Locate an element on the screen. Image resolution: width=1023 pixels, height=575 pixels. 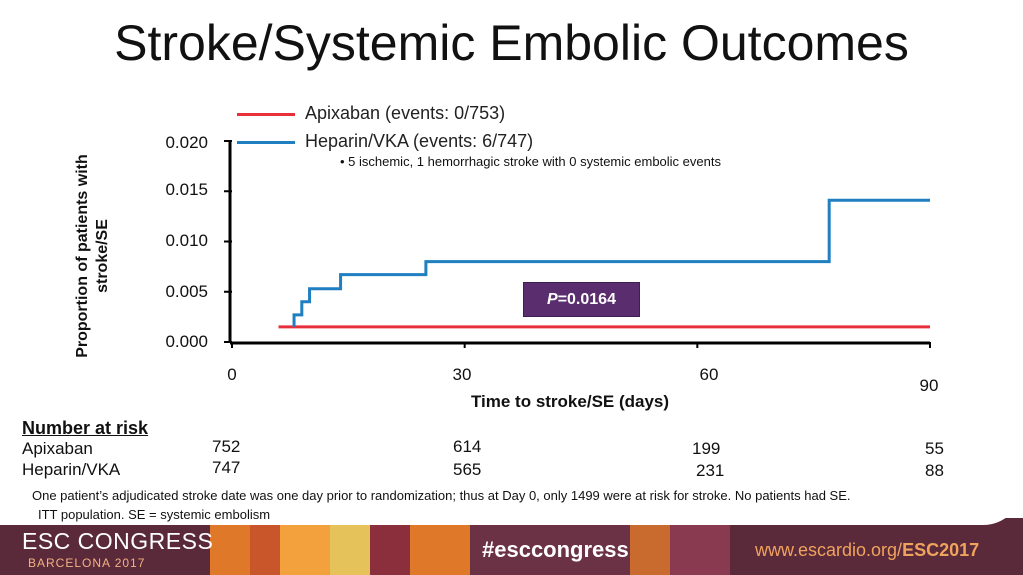
slide-title: Stroke/Systemic Embolic Outcomes is located at coordinates (511, 43).